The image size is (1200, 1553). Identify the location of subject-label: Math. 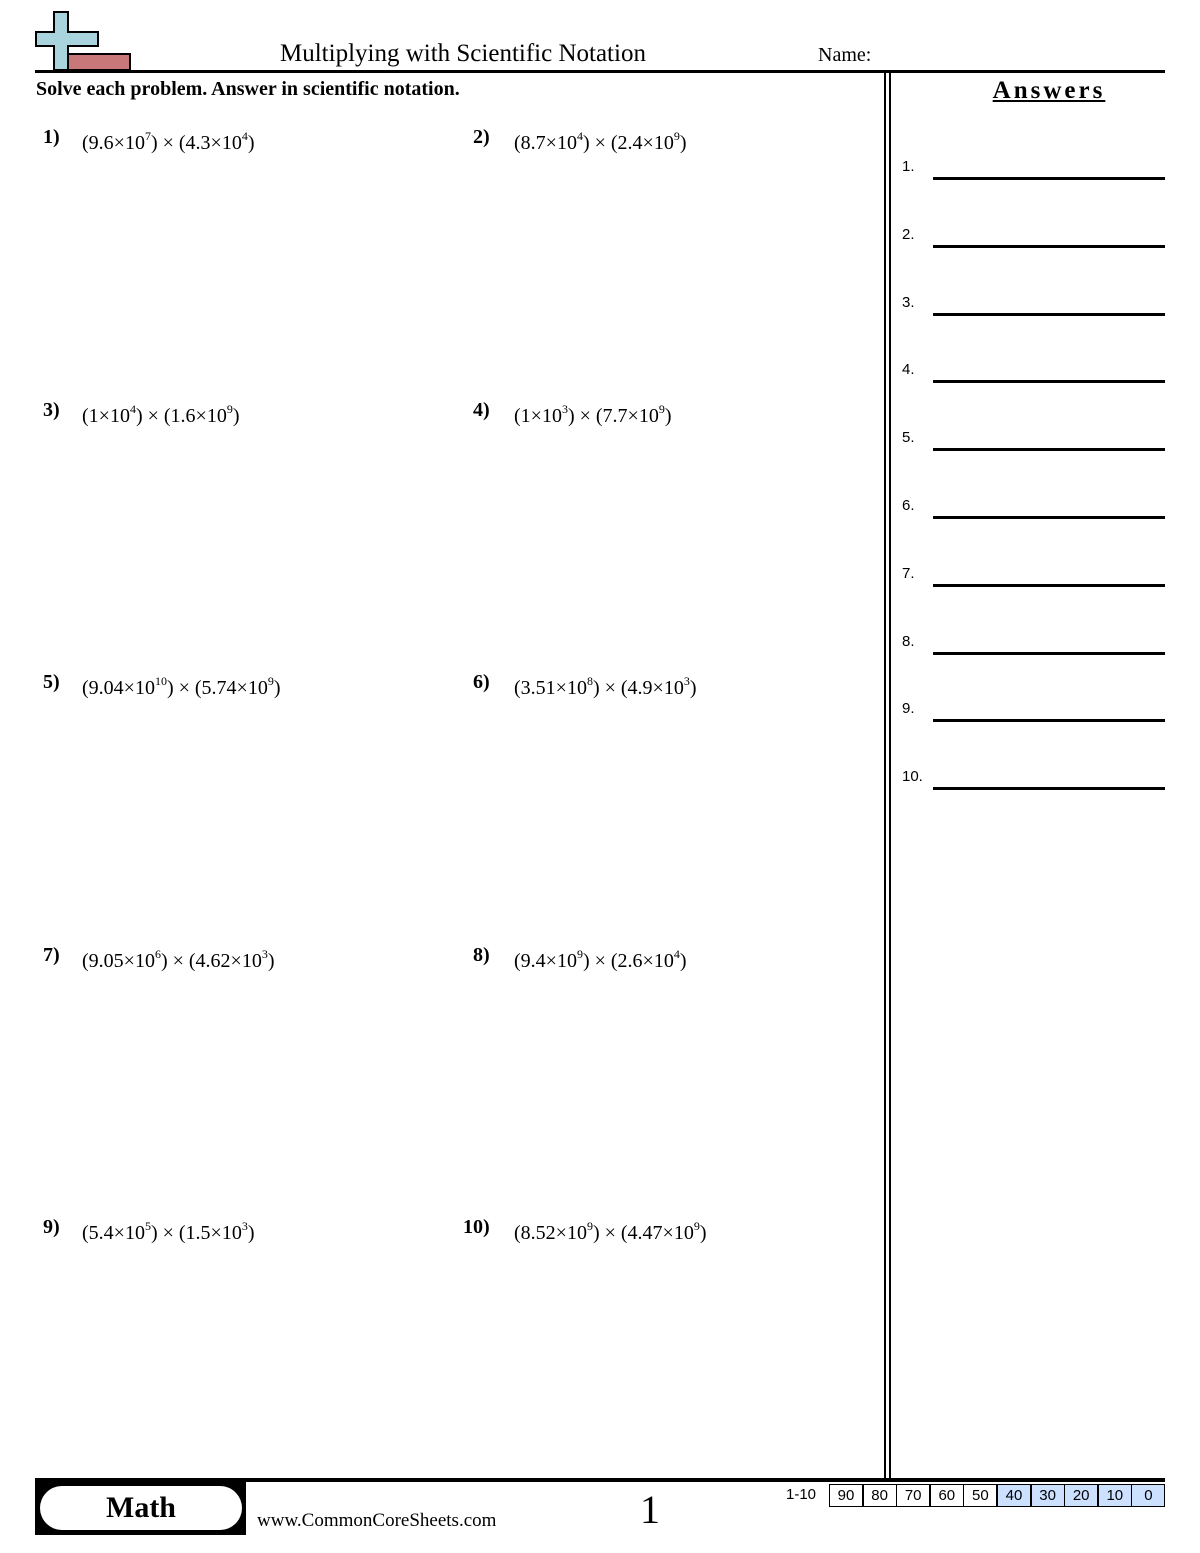
(141, 1508).